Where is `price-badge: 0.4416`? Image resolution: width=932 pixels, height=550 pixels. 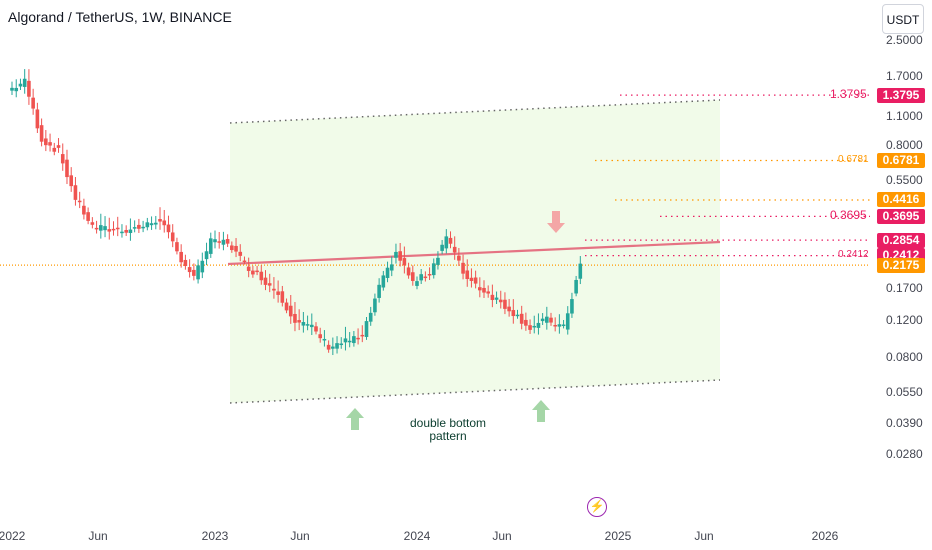
price-badge: 0.4416 is located at coordinates (901, 200).